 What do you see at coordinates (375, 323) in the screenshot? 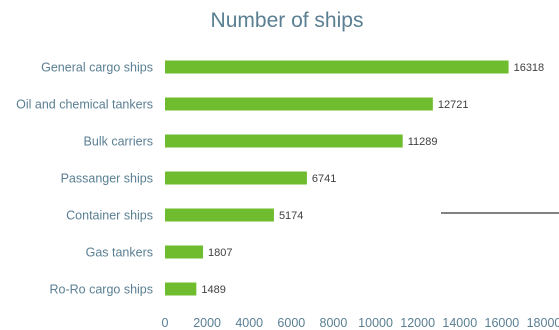
I see `x-tick-label: 10000` at bounding box center [375, 323].